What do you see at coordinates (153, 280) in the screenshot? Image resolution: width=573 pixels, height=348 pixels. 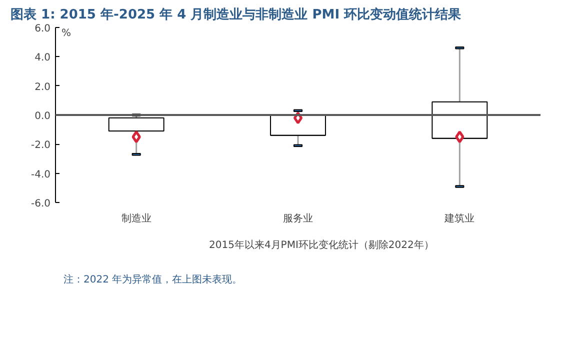 I see `text: 注：2022 年为异常值，在上图未表现。` at bounding box center [153, 280].